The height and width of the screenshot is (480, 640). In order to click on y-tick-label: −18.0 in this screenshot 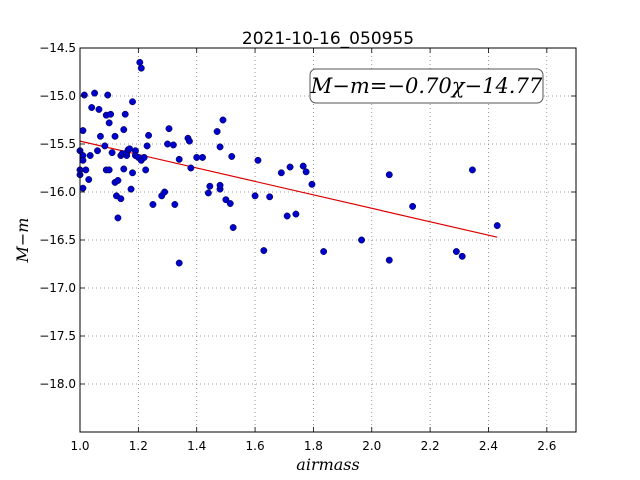, I will do `click(57, 384)`.